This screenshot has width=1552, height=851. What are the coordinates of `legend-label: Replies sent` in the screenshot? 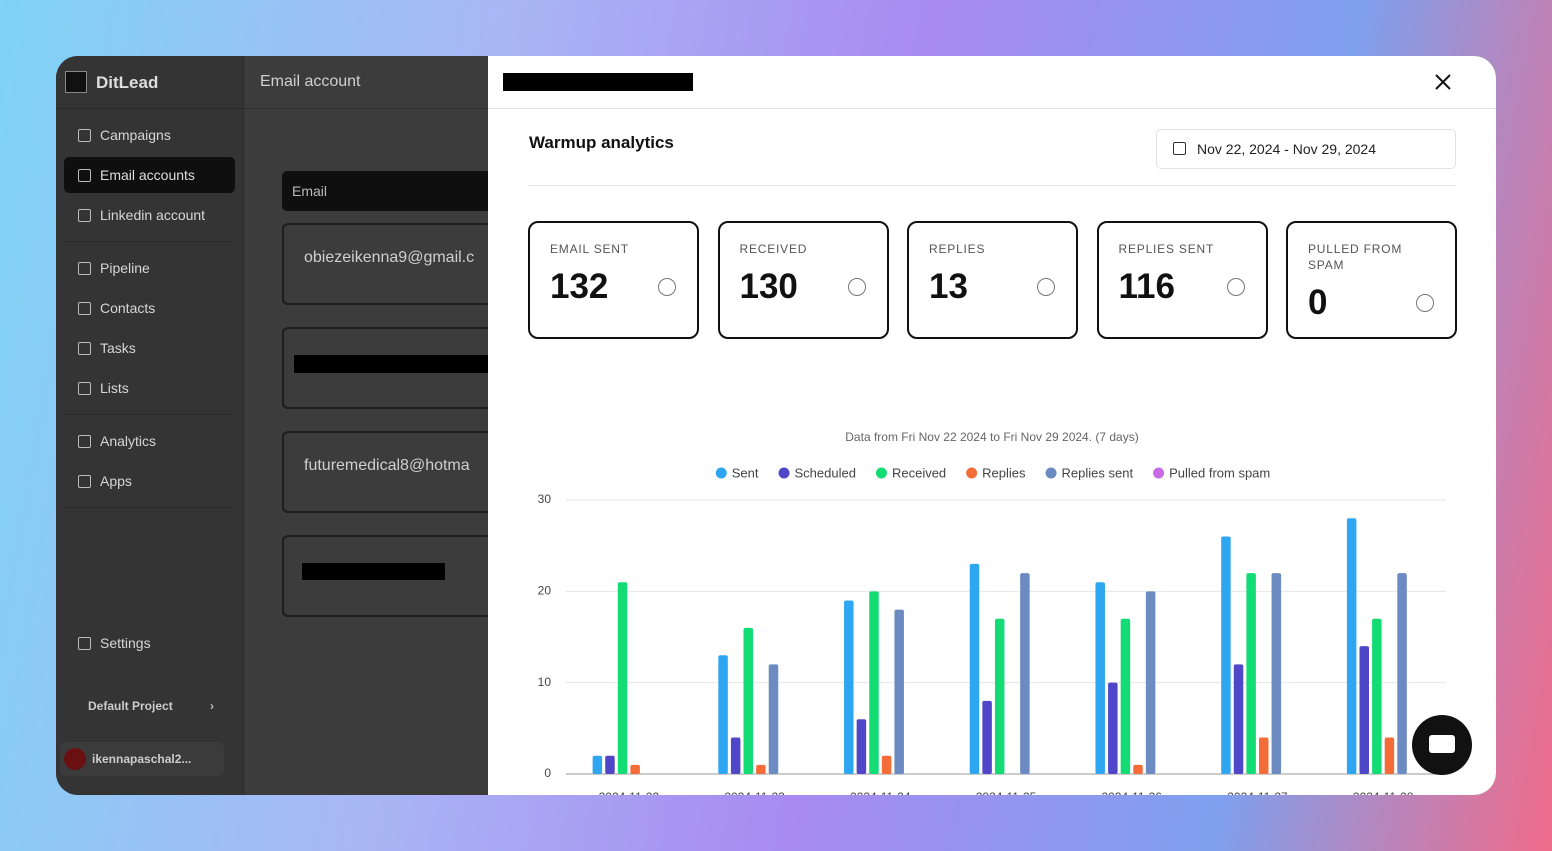 It's located at (1098, 472).